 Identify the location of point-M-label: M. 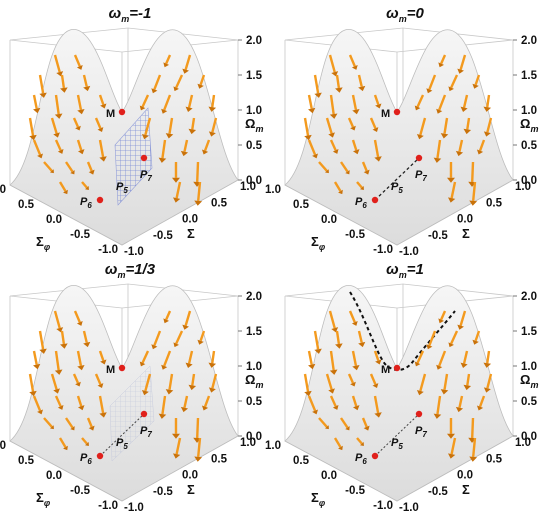
(110, 114).